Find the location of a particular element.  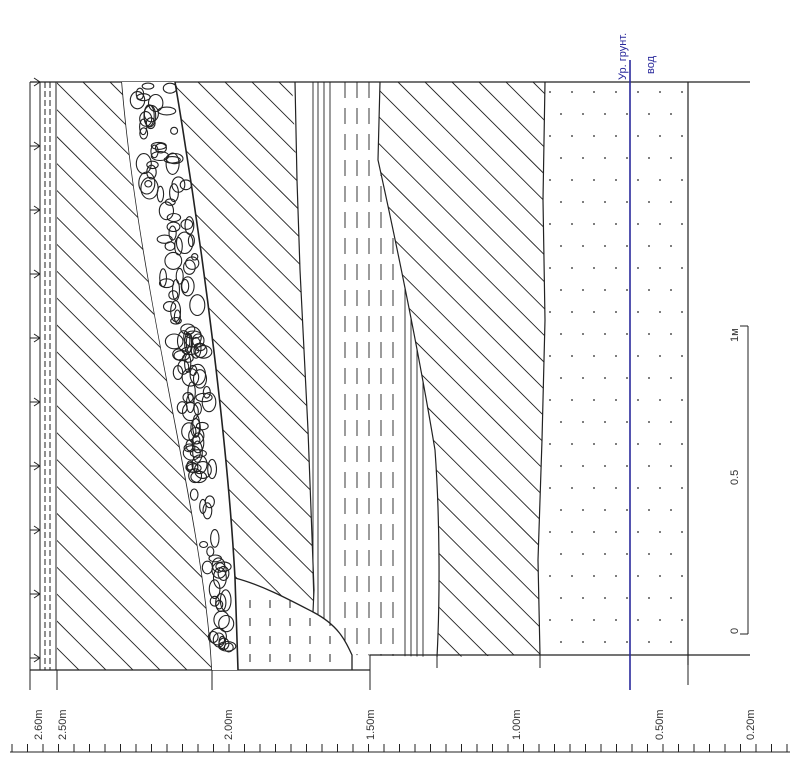

depth-label-0-50: 0.50m is located at coordinates (660, 724).